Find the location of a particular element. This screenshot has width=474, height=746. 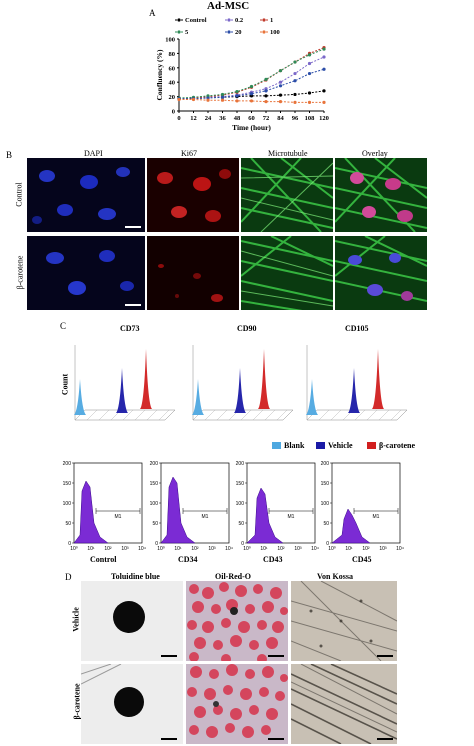

panel-a-title: Ad-MSC is located at coordinates (228, 6).